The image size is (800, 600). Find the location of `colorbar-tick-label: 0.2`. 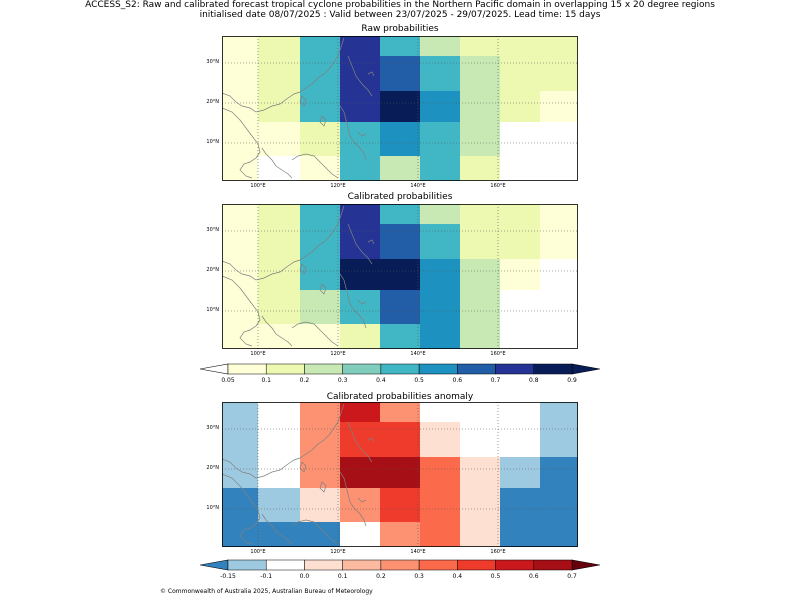

colorbar-tick-label: 0.2 is located at coordinates (305, 380).